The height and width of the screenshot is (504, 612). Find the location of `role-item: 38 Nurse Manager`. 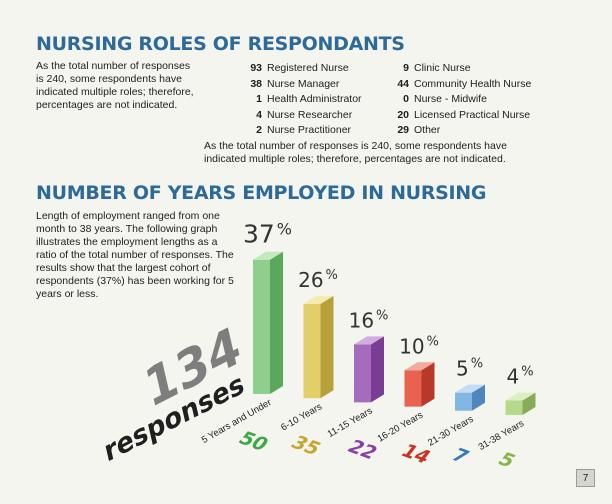

role-item: 38 Nurse Manager is located at coordinates (281, 85).